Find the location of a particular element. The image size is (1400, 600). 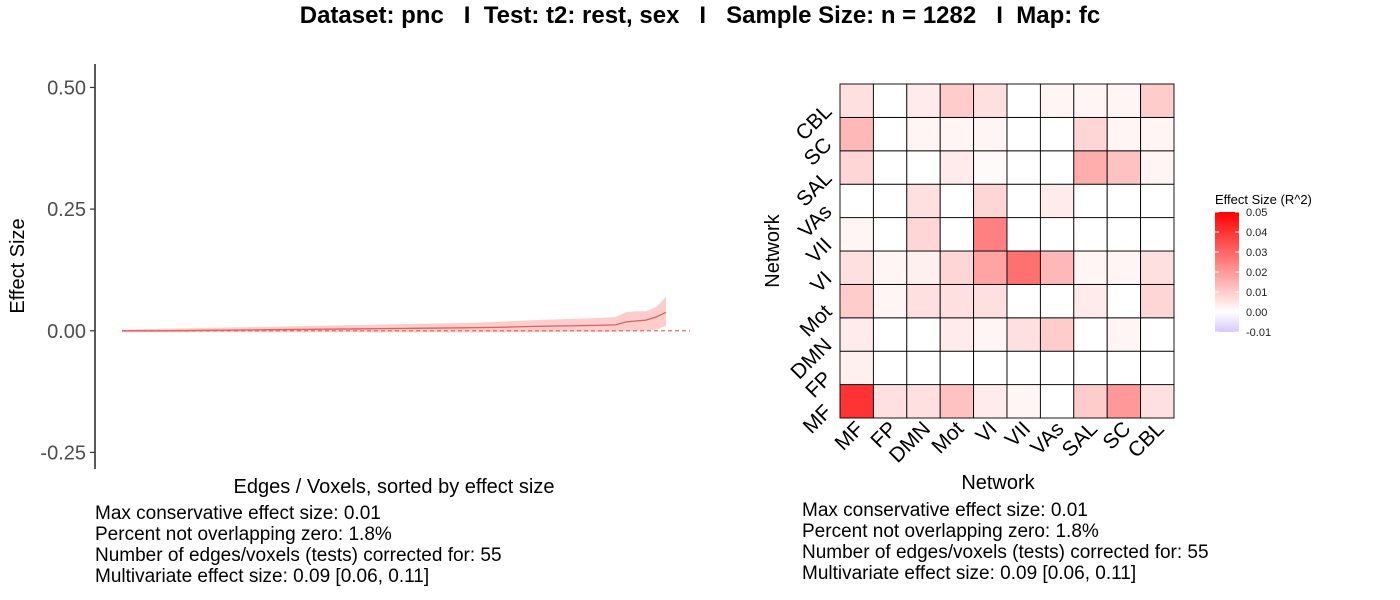

y-tick-label: 0.50 is located at coordinates (66, 88).